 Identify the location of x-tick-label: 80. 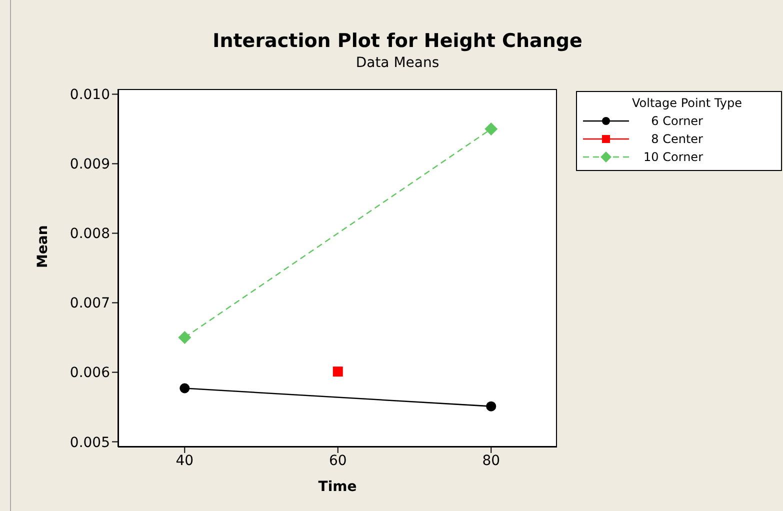
(491, 460).